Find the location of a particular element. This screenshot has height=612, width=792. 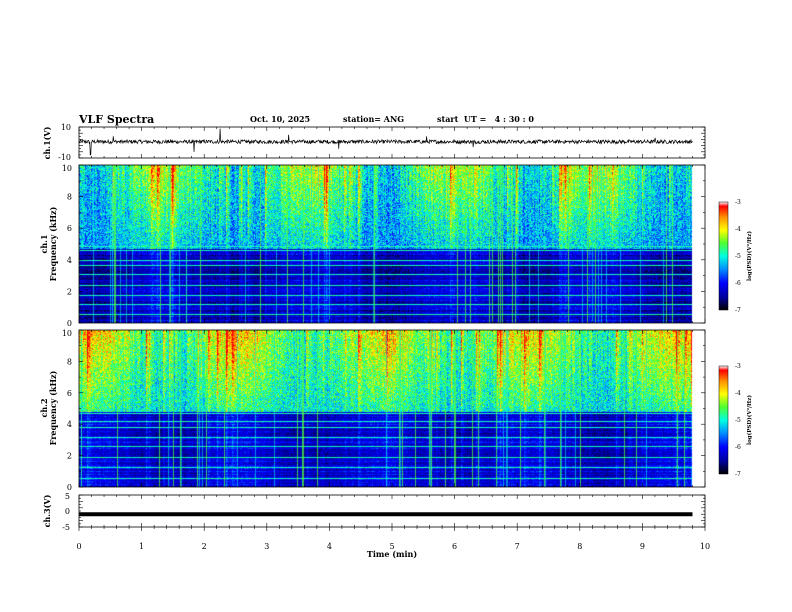

ch2-cb-tick-6: -6 is located at coordinates (738, 447).